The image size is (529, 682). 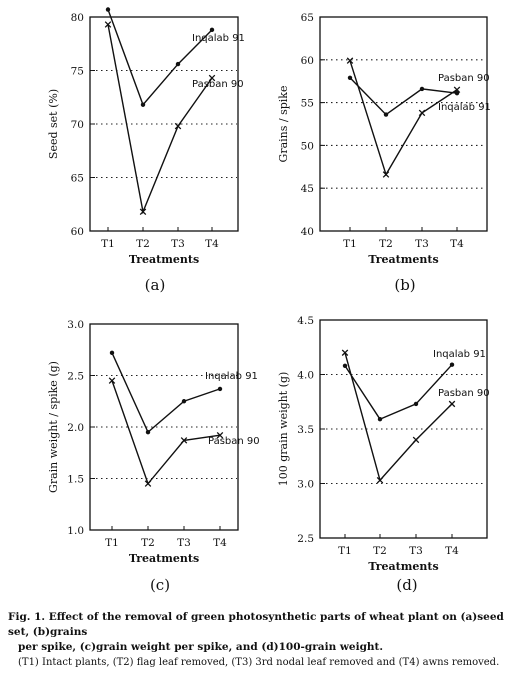 What do you see at coordinates (155, 285) in the screenshot?
I see `panel-label: (a)` at bounding box center [155, 285].